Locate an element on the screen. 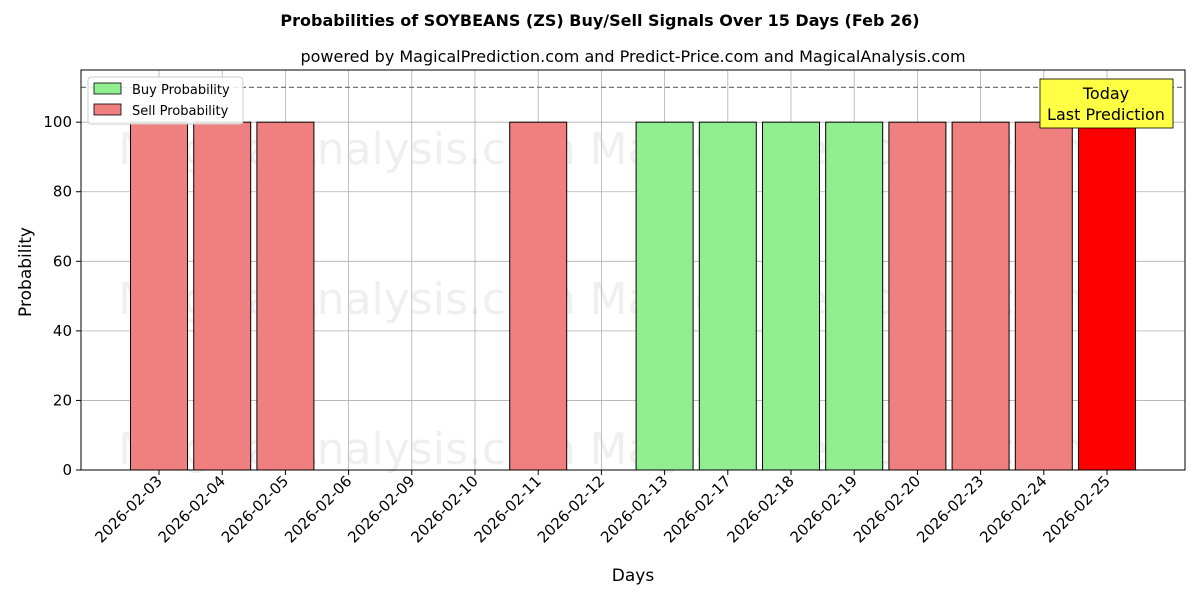  y-tick-label: 80 is located at coordinates (62, 192).